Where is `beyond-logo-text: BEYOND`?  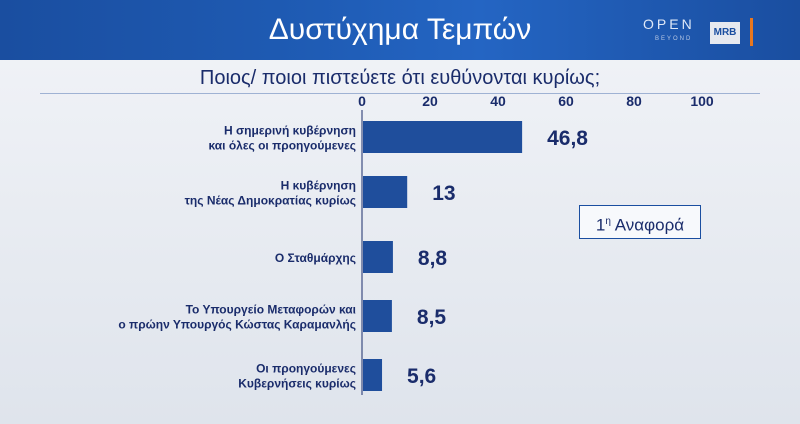 beyond-logo-text: BEYOND is located at coordinates (674, 39).